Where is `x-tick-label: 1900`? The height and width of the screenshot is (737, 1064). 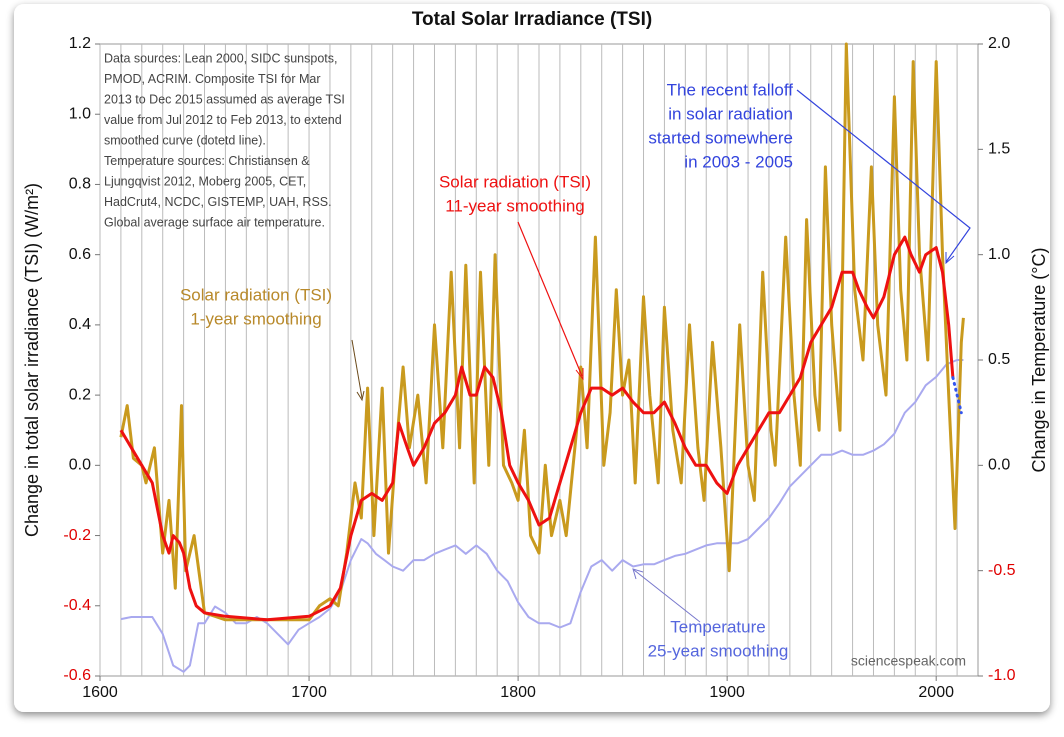 x-tick-label: 1900 is located at coordinates (727, 692).